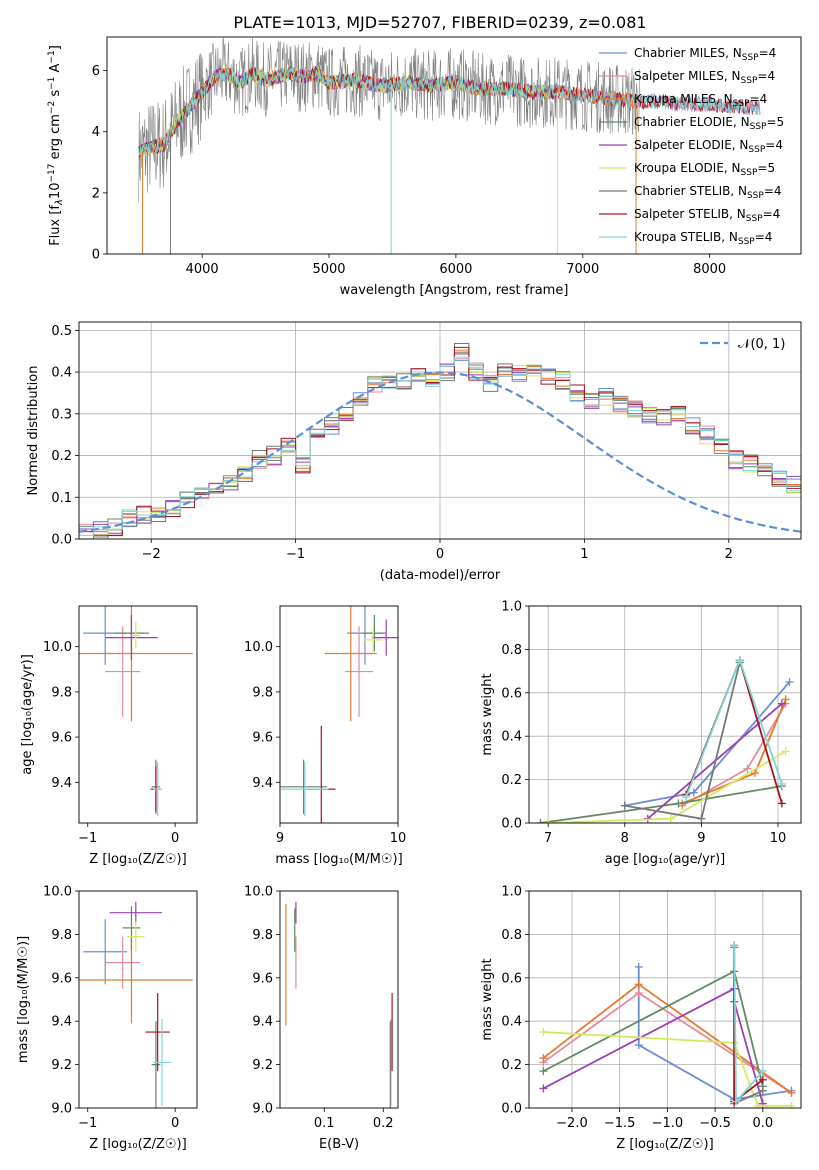  What do you see at coordinates (511, 892) in the screenshot?
I see `y-tick-label: 1.0` at bounding box center [511, 892].